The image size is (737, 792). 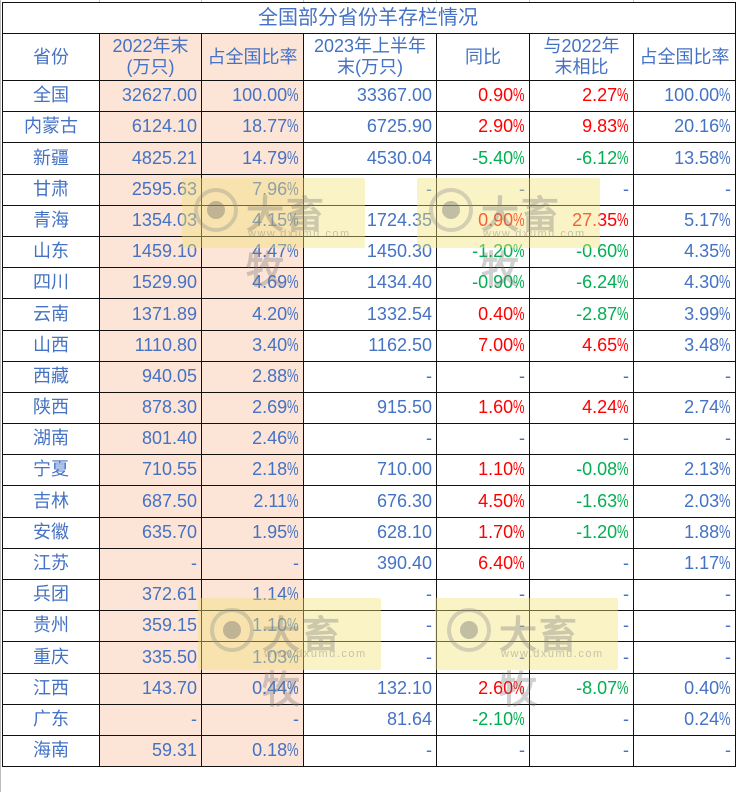 I want to click on cell-stock-2023-h1: 915.50, so click(x=370, y=408).